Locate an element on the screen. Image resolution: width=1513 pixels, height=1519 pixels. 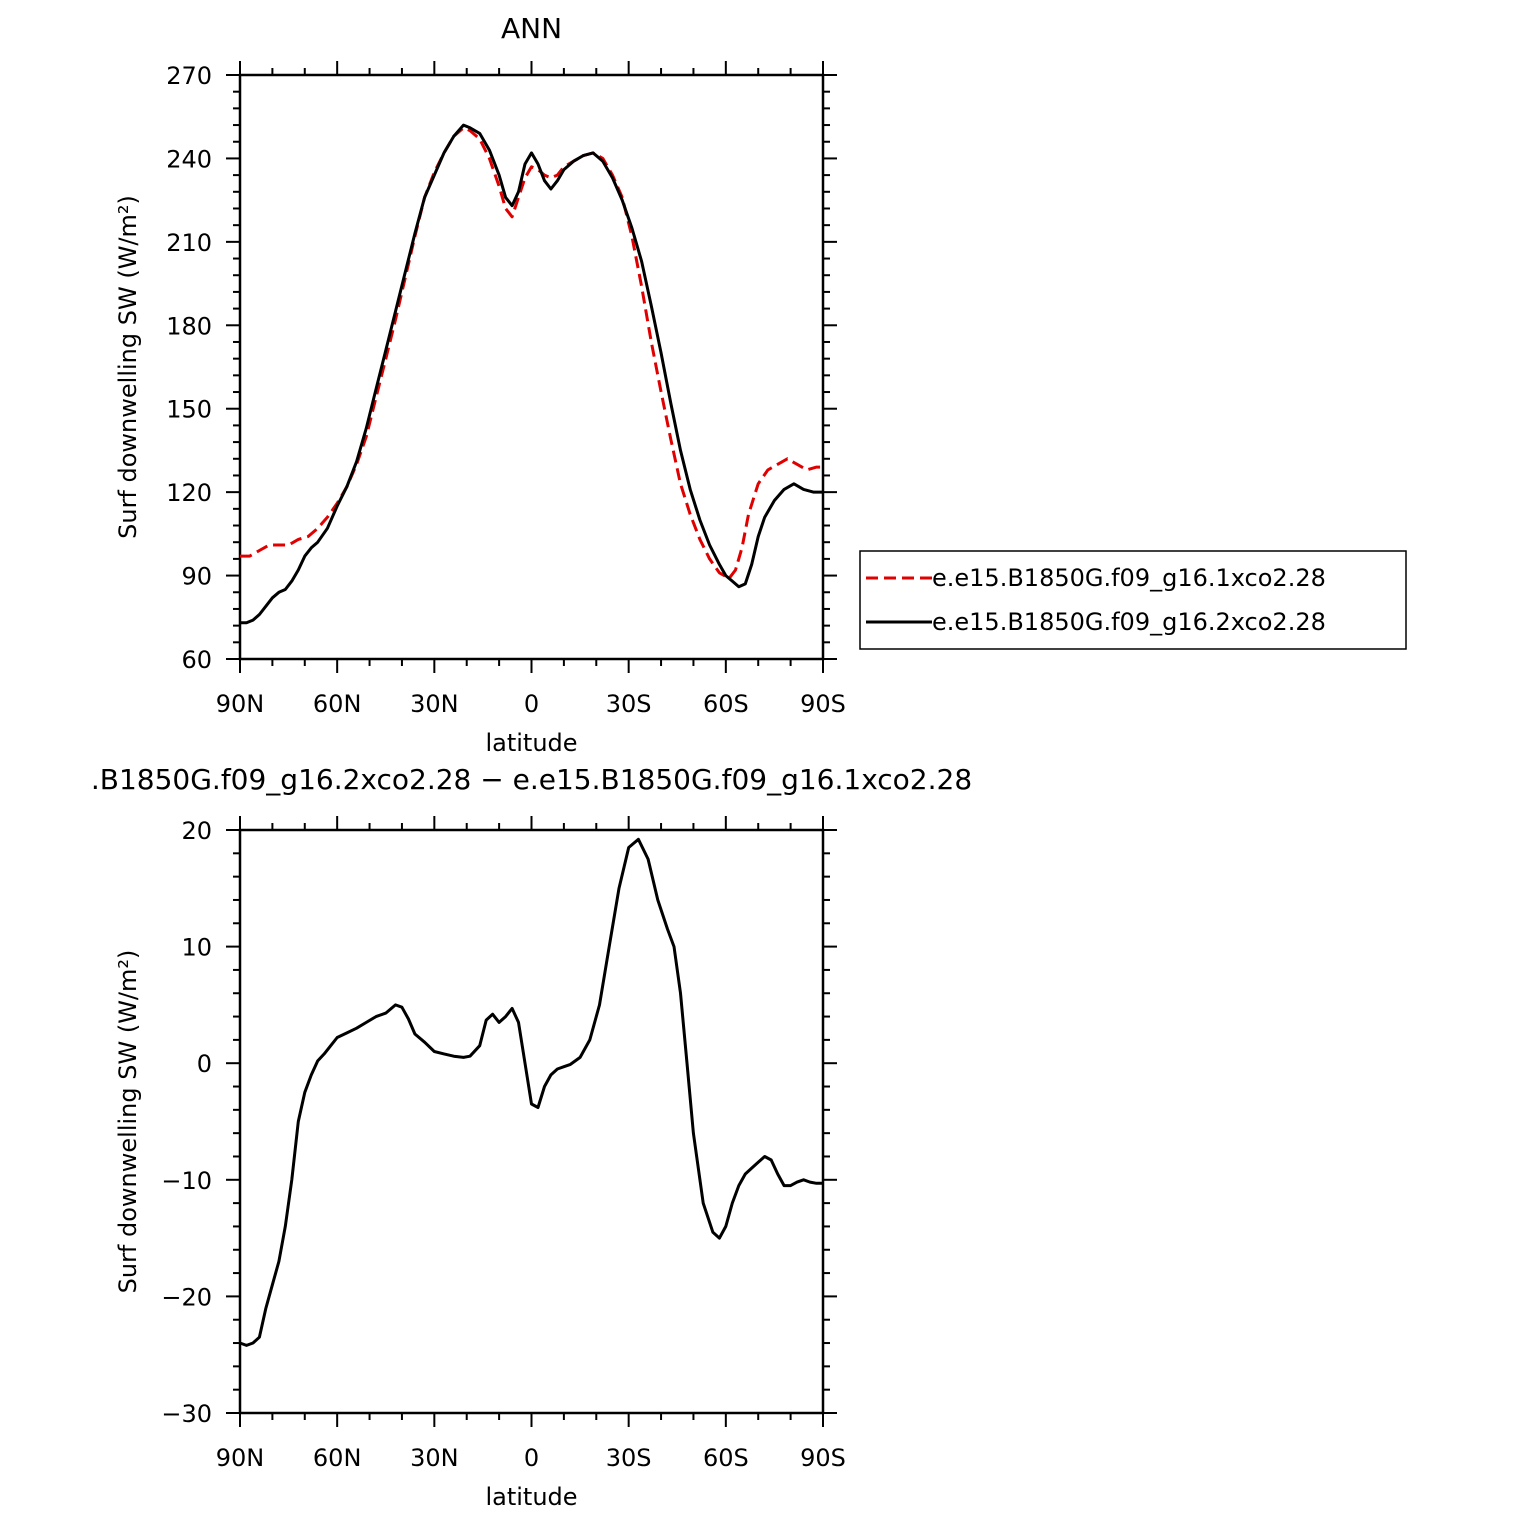
y-tick-label: 240 is located at coordinates (189, 159).